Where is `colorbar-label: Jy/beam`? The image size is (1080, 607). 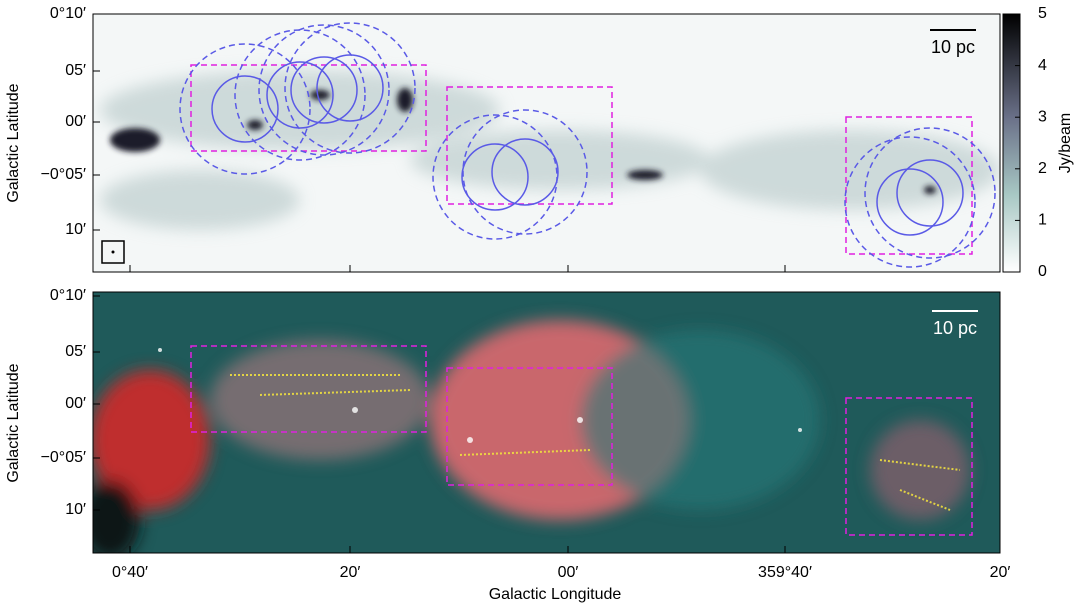 colorbar-label: Jy/beam is located at coordinates (1065, 143).